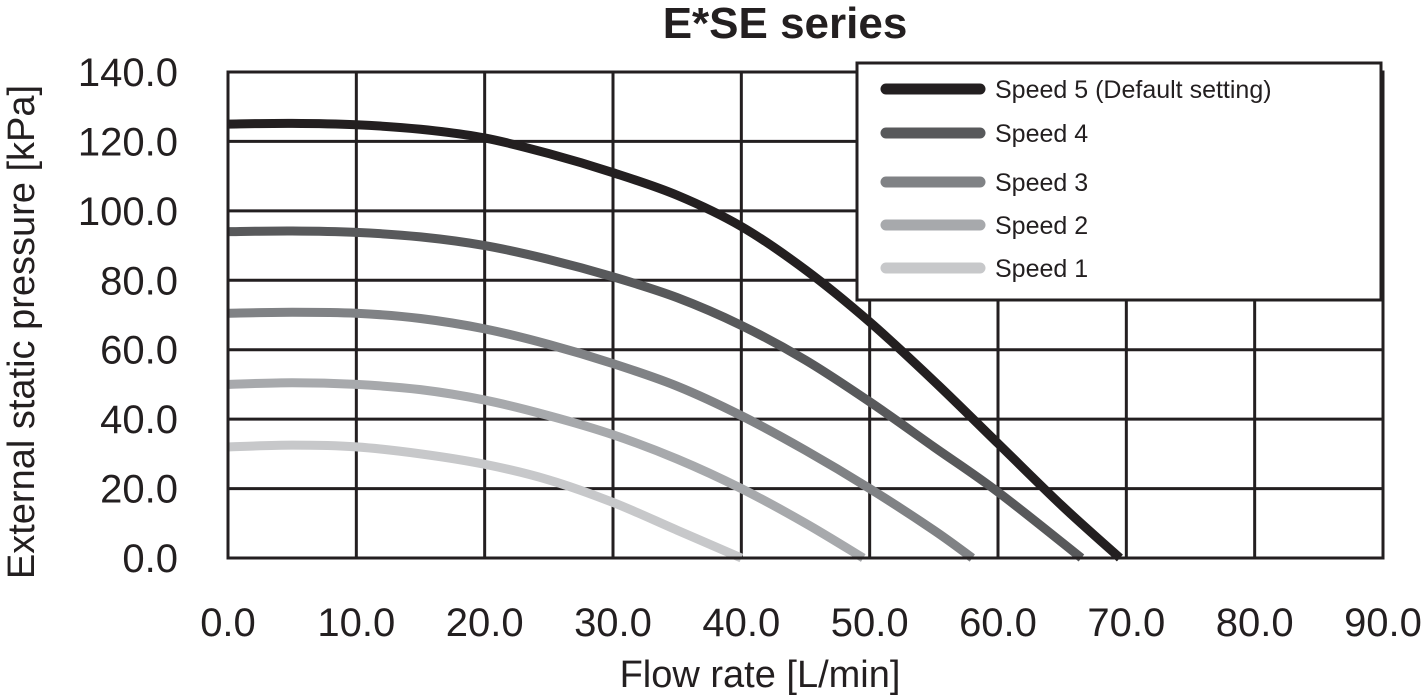 The height and width of the screenshot is (696, 1428). I want to click on x-tick-label: 50.0, so click(870, 623).